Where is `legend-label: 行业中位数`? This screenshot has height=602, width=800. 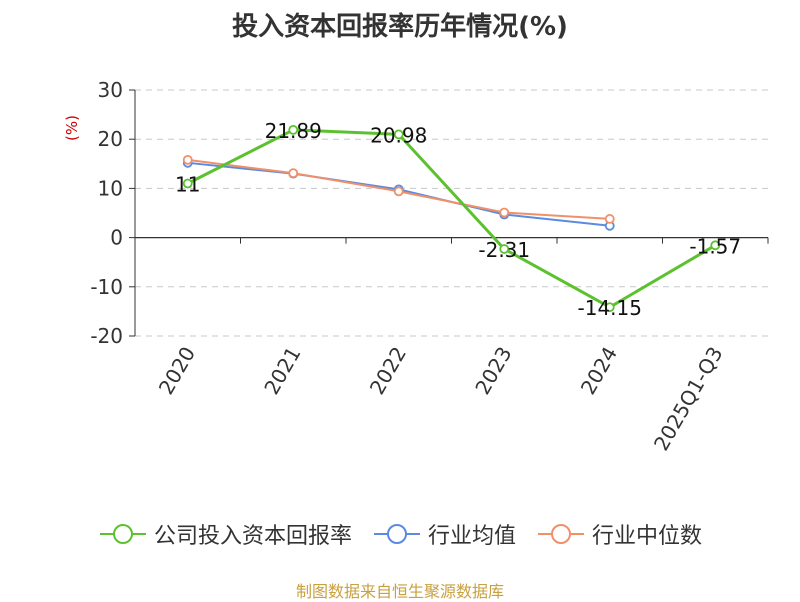 legend-label: 行业中位数 is located at coordinates (647, 536).